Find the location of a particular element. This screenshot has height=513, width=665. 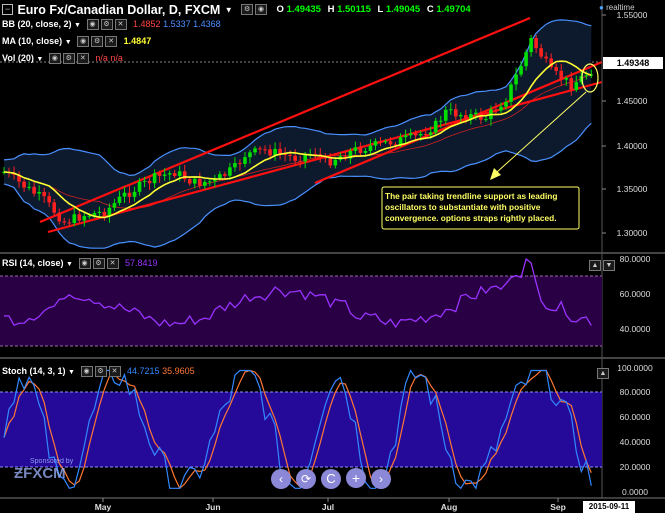

time-tick-label: Sep is located at coordinates (558, 507).